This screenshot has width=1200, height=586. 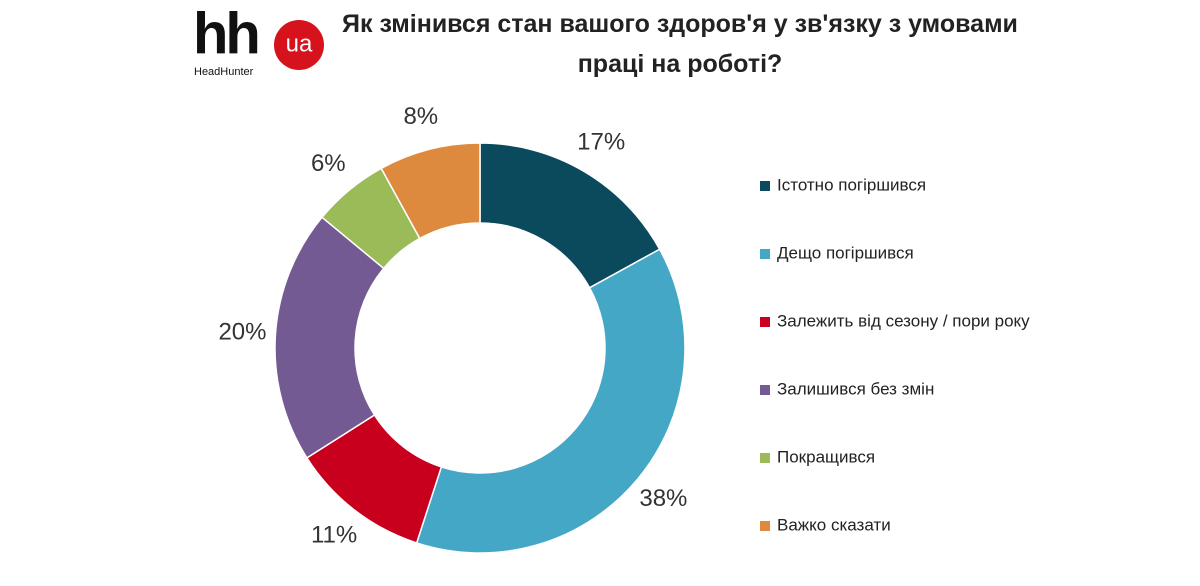 What do you see at coordinates (826, 456) in the screenshot?
I see `legend-label: Покращився` at bounding box center [826, 456].